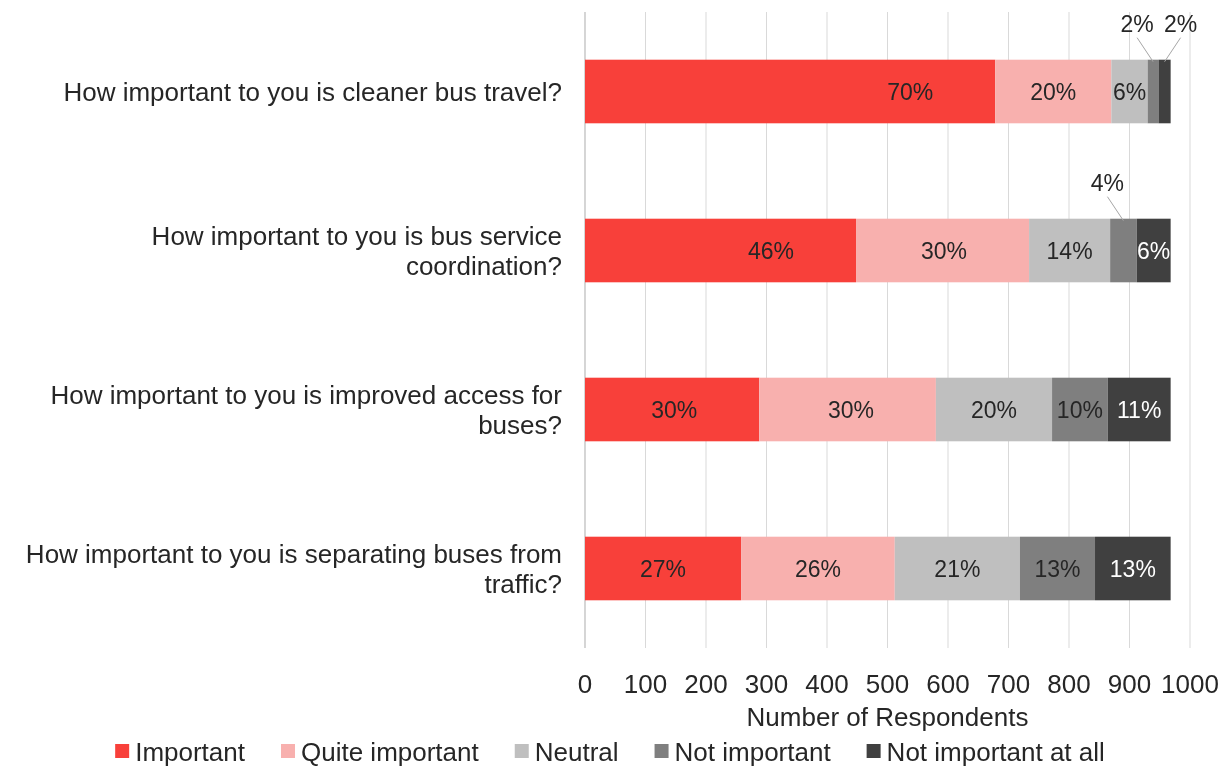 This screenshot has height=767, width=1222. I want to click on annotation: 14%, so click(1069, 250).